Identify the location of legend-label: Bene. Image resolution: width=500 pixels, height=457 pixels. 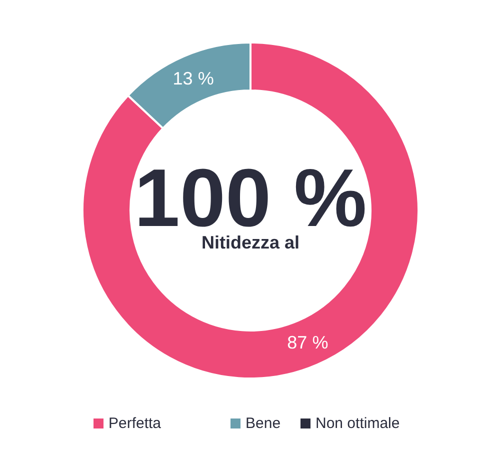
(263, 423).